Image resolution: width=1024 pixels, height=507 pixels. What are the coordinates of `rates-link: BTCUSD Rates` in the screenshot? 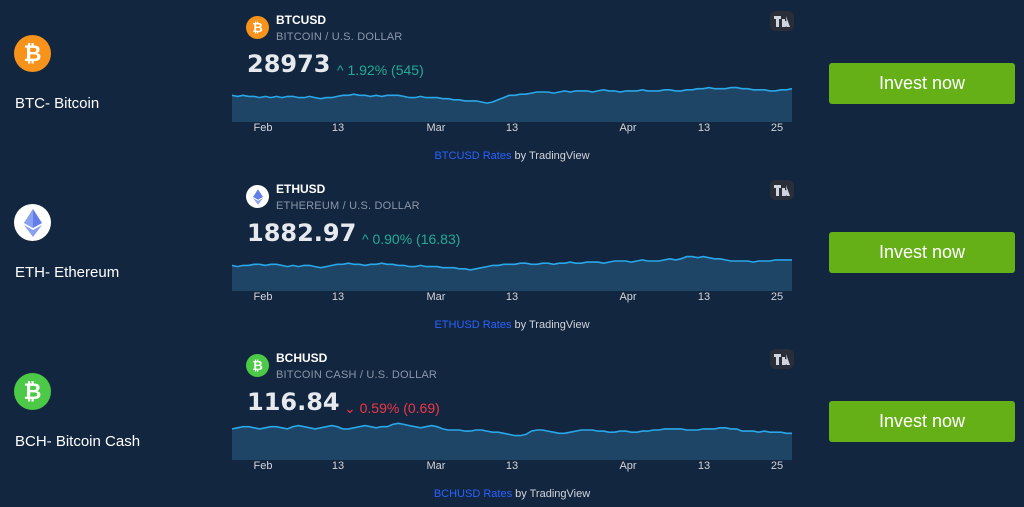 It's located at (473, 156).